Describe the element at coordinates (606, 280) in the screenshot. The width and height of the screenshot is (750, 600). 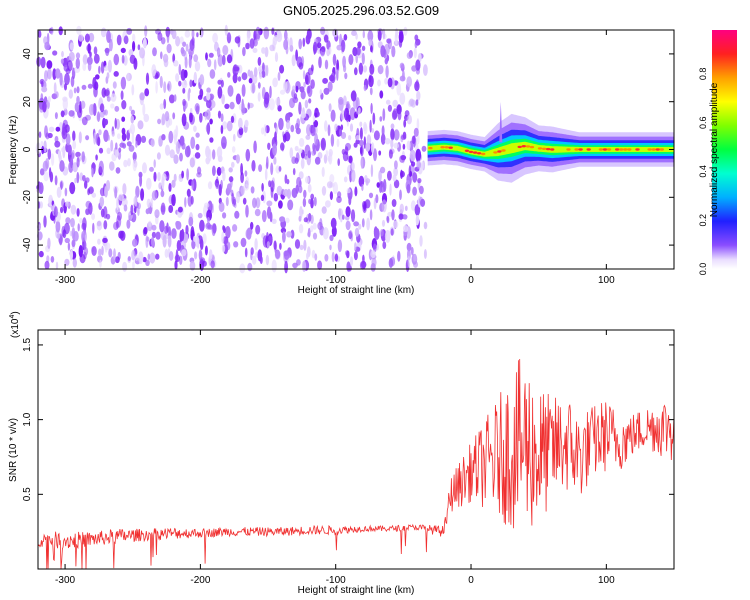
I see `x-tick-label: 100` at that location.